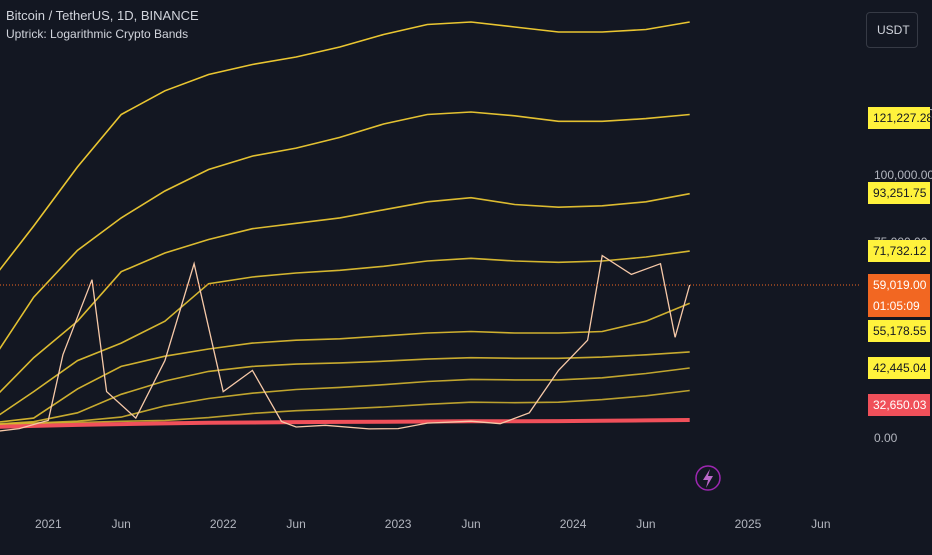 Image resolution: width=932 pixels, height=555 pixels. Describe the element at coordinates (398, 524) in the screenshot. I see `x-tick-label: 2023` at that location.